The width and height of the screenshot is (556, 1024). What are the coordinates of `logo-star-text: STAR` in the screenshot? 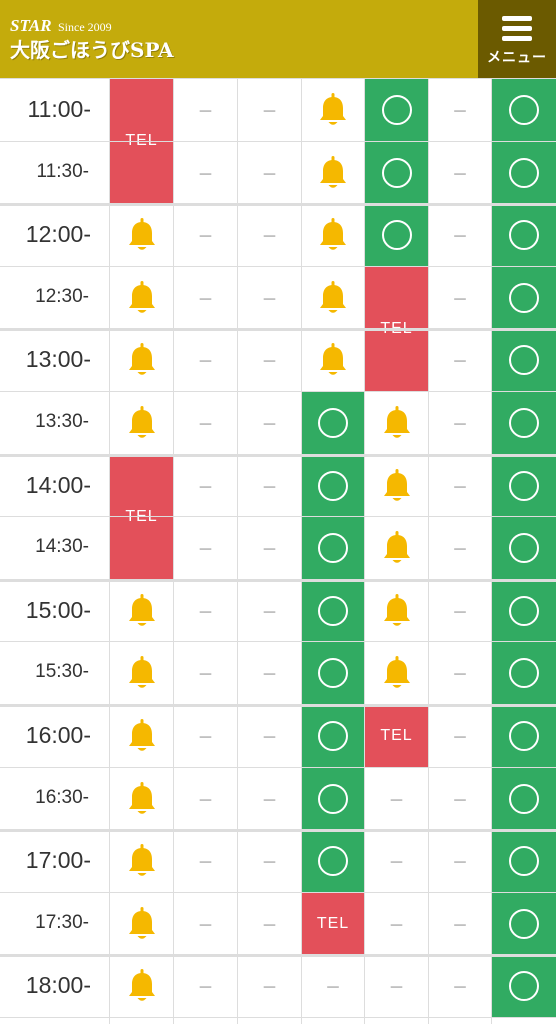 It's located at (31, 25).